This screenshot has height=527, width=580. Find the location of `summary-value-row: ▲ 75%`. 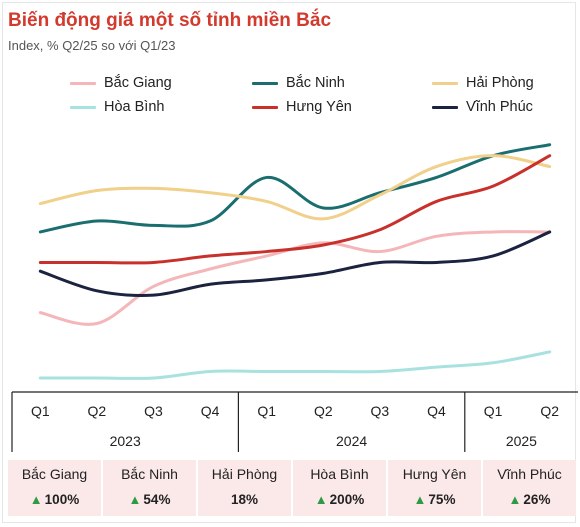

summary-value-row: ▲ 75% is located at coordinates (435, 499).